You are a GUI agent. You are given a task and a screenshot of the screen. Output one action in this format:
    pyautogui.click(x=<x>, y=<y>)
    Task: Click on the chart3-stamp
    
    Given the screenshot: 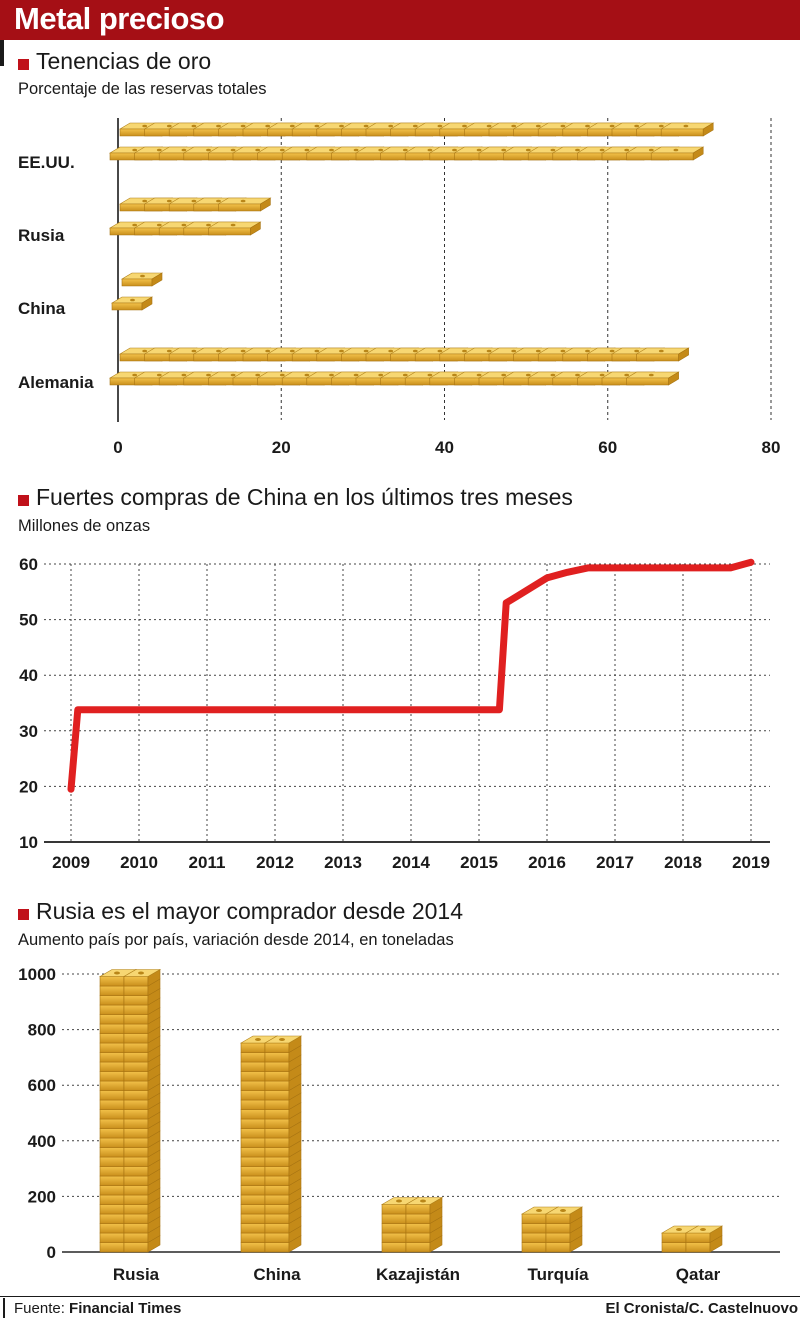 What is the action you would take?
    pyautogui.click(x=563, y=1210)
    